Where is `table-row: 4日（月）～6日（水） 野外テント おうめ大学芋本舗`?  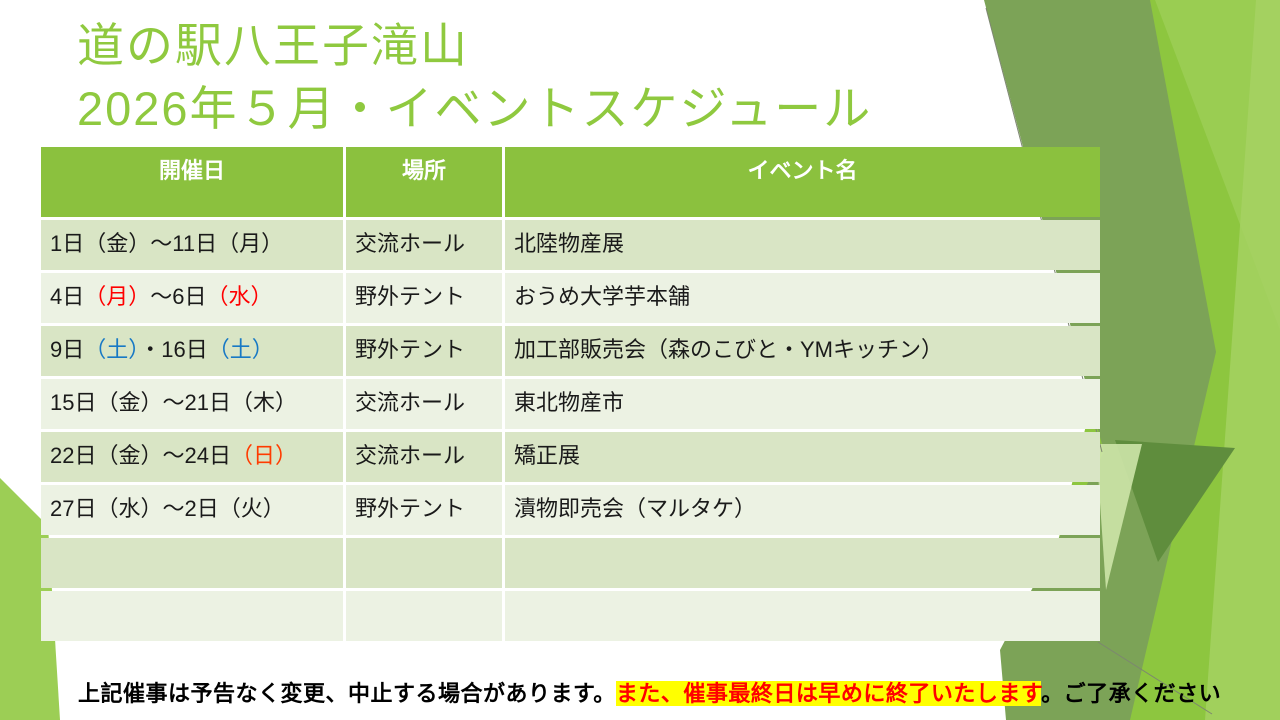
table-row: 4日（月）～6日（水） 野外テント おうめ大学芋本舗 is located at coordinates (570, 298).